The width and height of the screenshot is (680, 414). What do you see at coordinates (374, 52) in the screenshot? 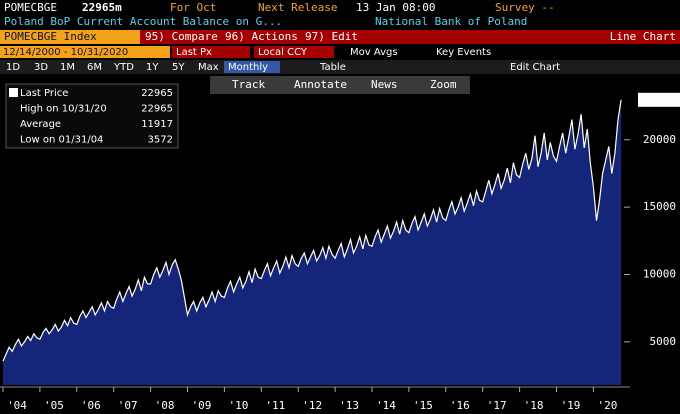
I see `extra: Mov Avgs` at bounding box center [374, 52].